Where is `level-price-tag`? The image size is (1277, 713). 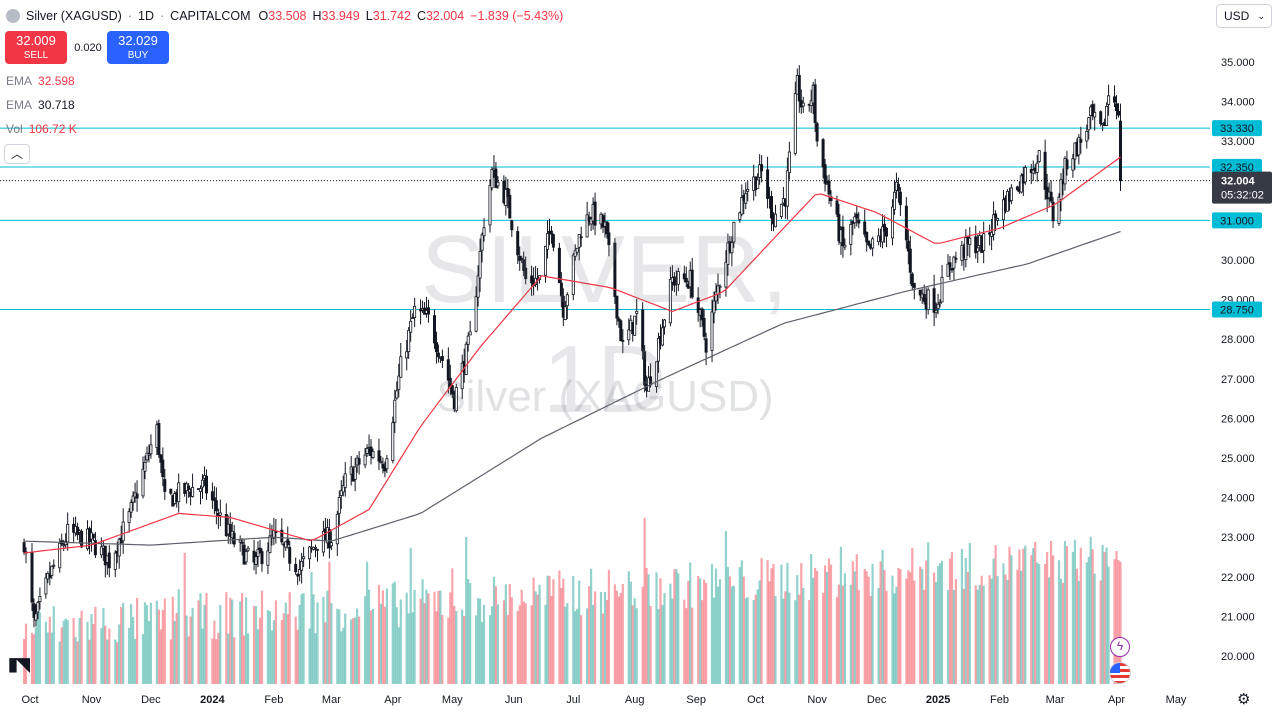
level-price-tag is located at coordinates (1237, 128).